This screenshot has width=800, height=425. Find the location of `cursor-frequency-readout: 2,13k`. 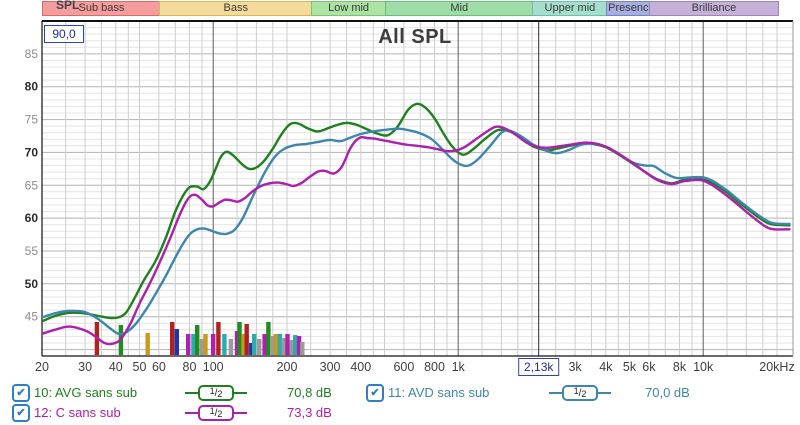

cursor-frequency-readout: 2,13k is located at coordinates (539, 367).